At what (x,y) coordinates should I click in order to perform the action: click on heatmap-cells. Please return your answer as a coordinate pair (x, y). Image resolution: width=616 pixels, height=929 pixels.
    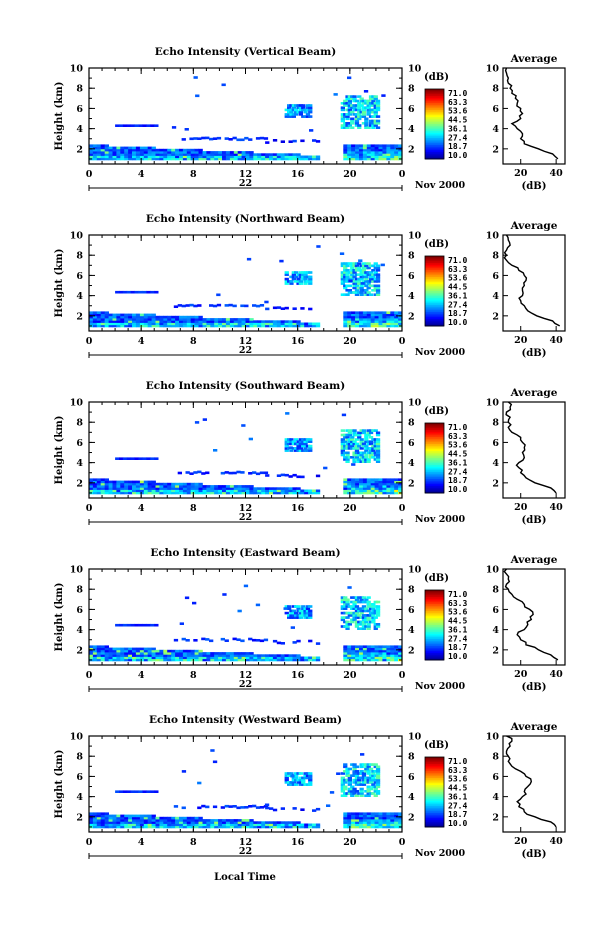
    Looking at the image, I should click on (246, 789).